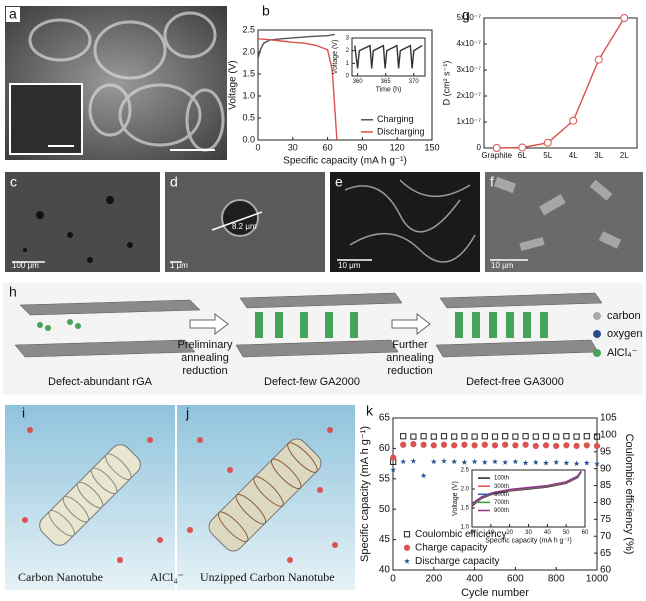 The image size is (646, 601). Describe the element at coordinates (25, 265) in the screenshot. I see `scale-bar-label: 100 μm` at that location.